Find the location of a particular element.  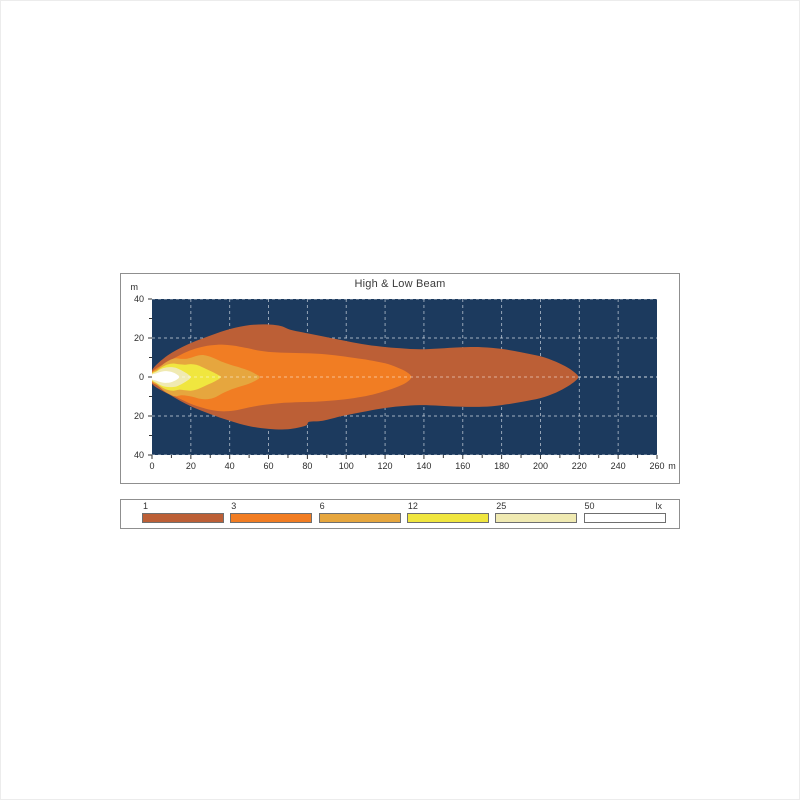

y-tick-label: 0 is located at coordinates (141, 377).